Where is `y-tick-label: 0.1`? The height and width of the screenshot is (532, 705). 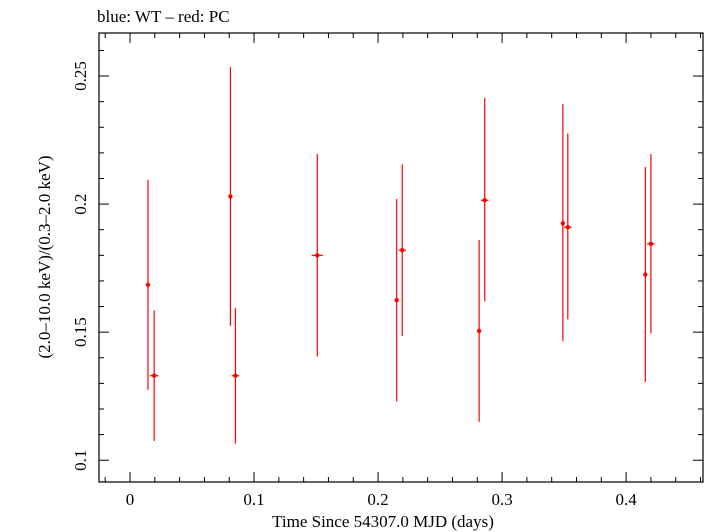 y-tick-label: 0.1 is located at coordinates (80, 460).